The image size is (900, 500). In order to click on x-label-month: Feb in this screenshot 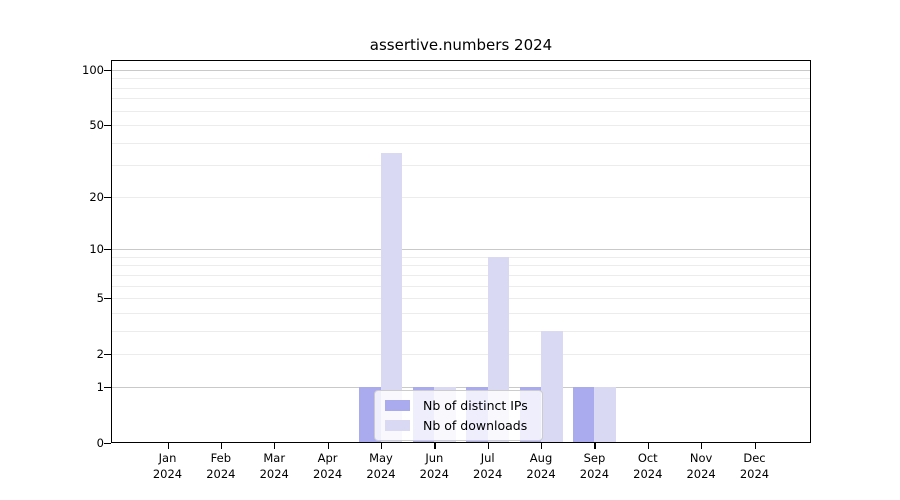, I will do `click(221, 458)`.